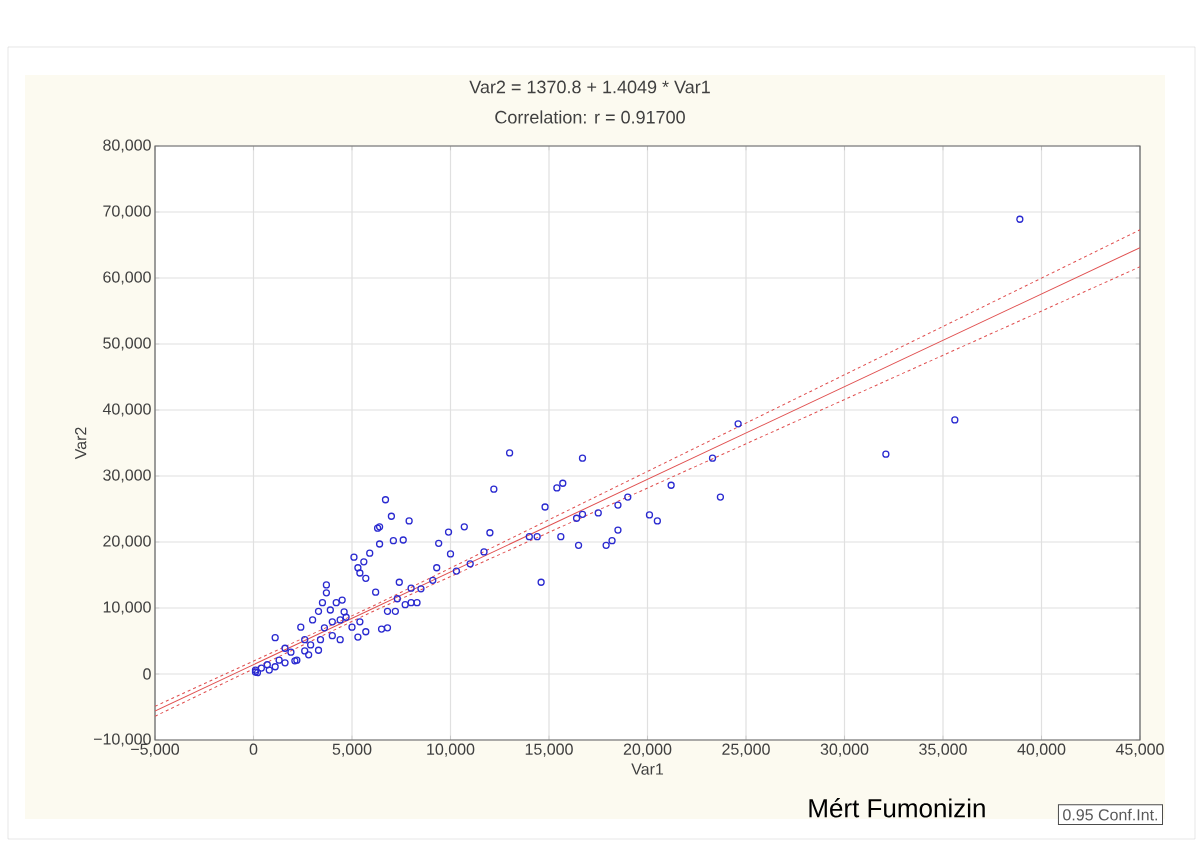 This screenshot has width=1199, height=847. What do you see at coordinates (352, 750) in the screenshot?
I see `x-tick-label: 5,000` at bounding box center [352, 750].